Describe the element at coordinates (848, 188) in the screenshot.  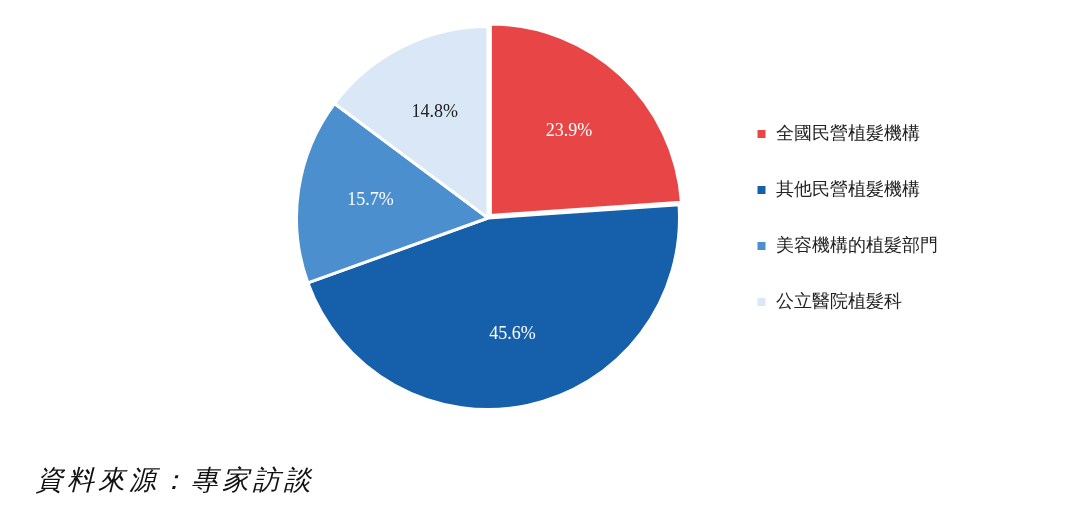
I see `legend-label: 其他民營植髮機構` at that location.